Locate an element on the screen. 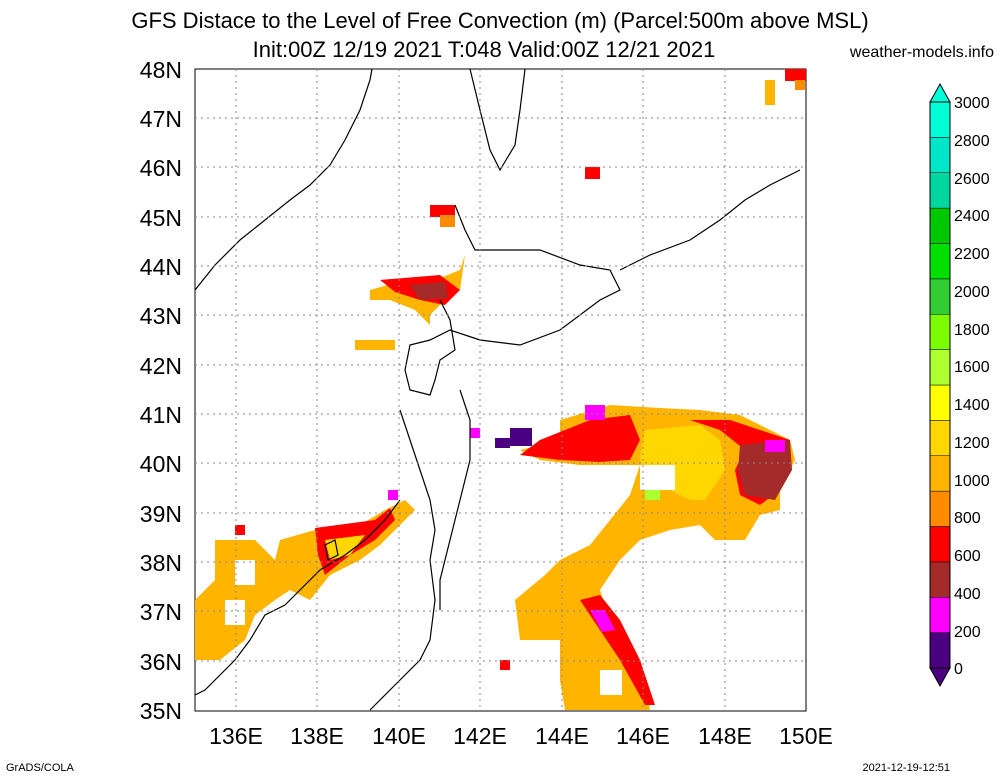 This screenshot has height=779, width=1000. colorbar-label: 600 is located at coordinates (967, 556).